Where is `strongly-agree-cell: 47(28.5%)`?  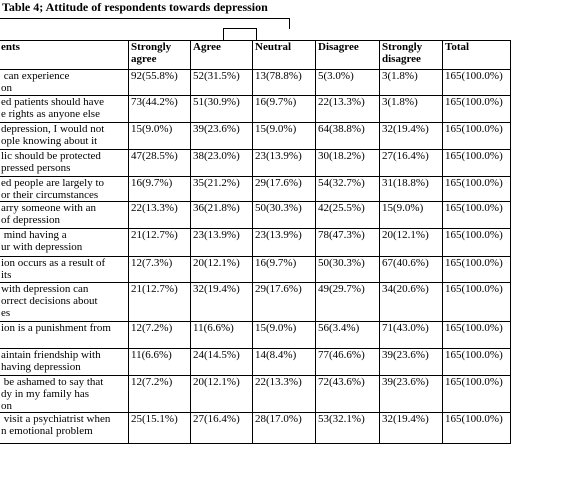 strongly-agree-cell: 47(28.5%) is located at coordinates (159, 163).